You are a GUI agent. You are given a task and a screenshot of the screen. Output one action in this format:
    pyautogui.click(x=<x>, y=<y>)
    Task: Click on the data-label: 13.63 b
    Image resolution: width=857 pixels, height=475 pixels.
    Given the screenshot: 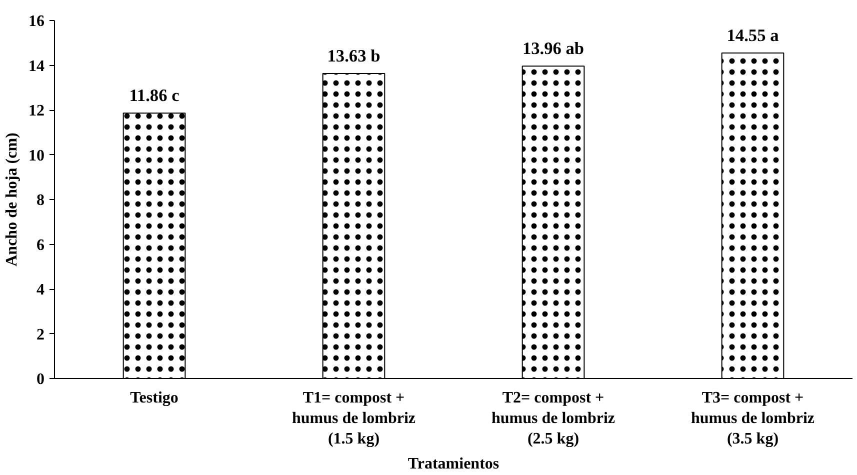 What is the action you would take?
    pyautogui.click(x=353, y=56)
    